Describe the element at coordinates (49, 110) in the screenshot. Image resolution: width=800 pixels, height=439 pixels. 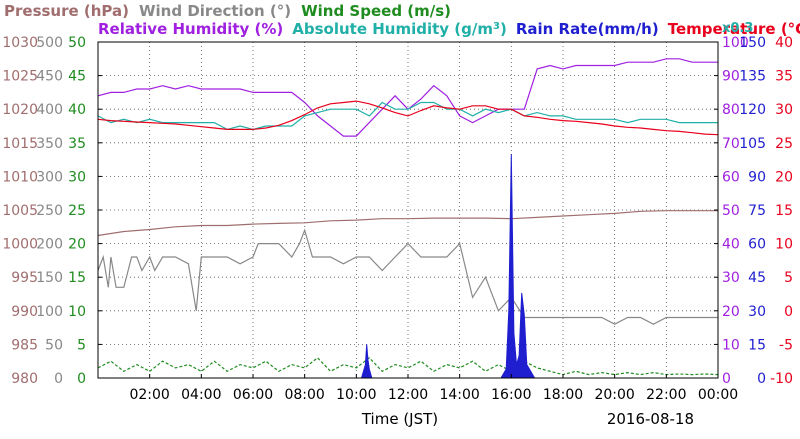
I see `y-tick-label: 400` at that location.